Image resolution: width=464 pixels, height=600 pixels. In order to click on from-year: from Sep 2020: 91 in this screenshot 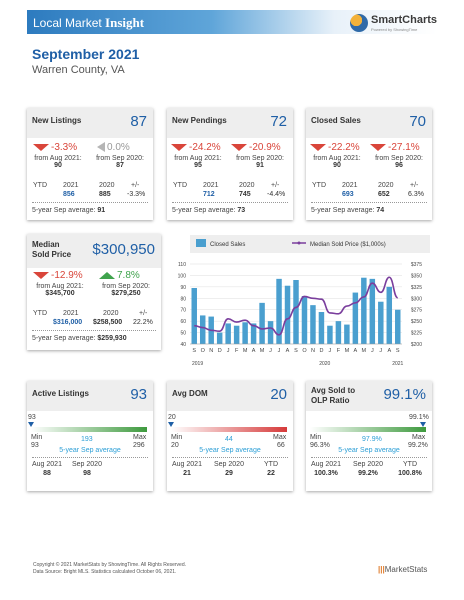, I will do `click(260, 162)`.